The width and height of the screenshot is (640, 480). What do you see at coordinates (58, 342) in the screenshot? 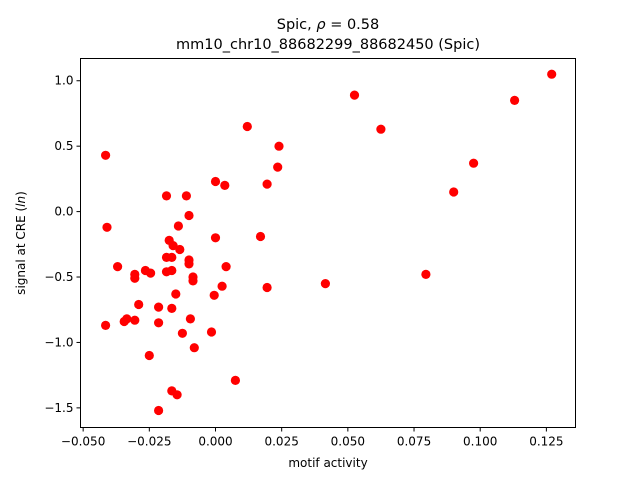
I see `y-tick-label: −1.0` at bounding box center [58, 342].